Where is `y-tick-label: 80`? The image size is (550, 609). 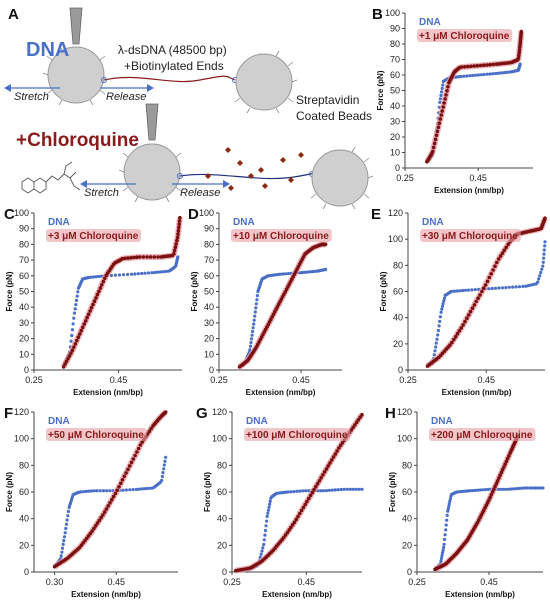 y-tick-label: 80 is located at coordinates (24, 244).